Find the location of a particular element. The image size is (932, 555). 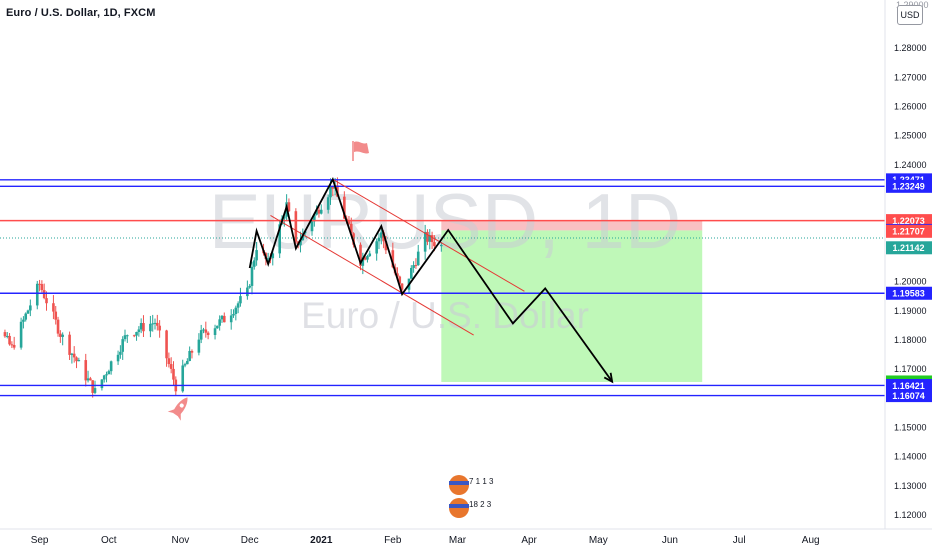

time-tick-label: Apr is located at coordinates (529, 540).